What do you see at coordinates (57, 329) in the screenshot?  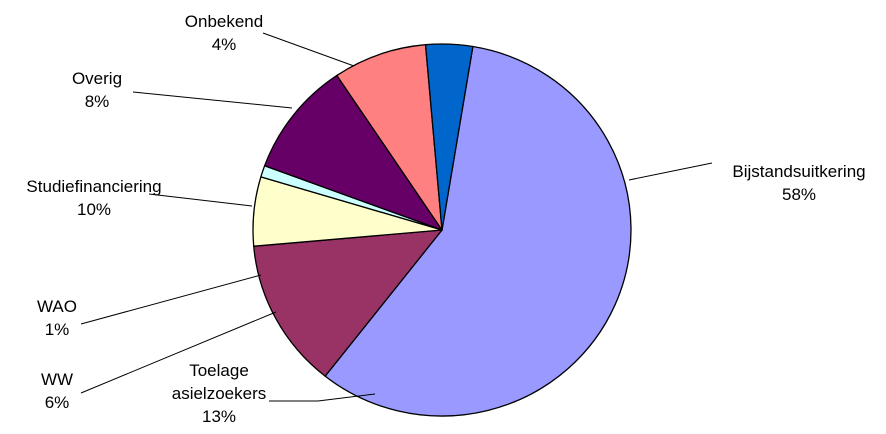 I see `slice-percent: 1%` at bounding box center [57, 329].